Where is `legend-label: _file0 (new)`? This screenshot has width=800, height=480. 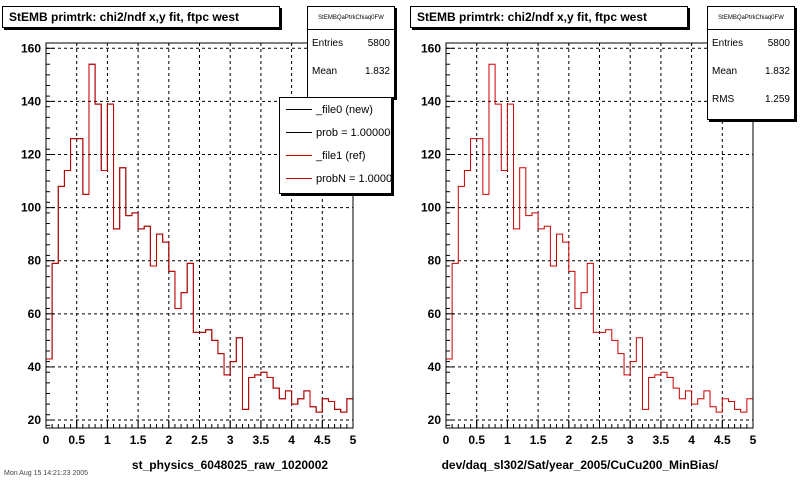 legend-label: _file0 (new) is located at coordinates (344, 109).